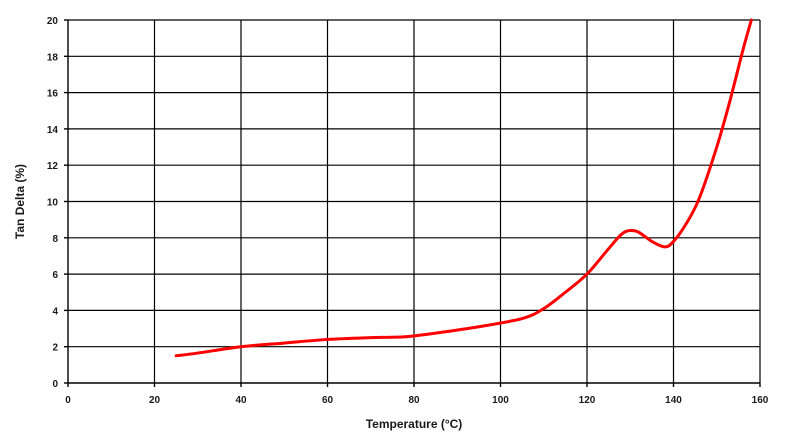  Describe the element at coordinates (53, 21) in the screenshot. I see `y-tick-label: 20` at that location.